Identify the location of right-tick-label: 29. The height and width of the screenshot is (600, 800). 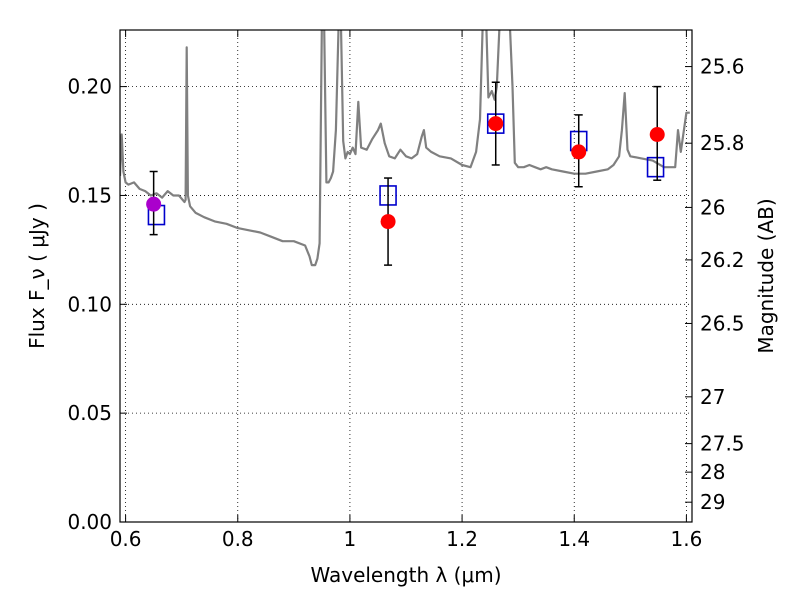
(712, 502).